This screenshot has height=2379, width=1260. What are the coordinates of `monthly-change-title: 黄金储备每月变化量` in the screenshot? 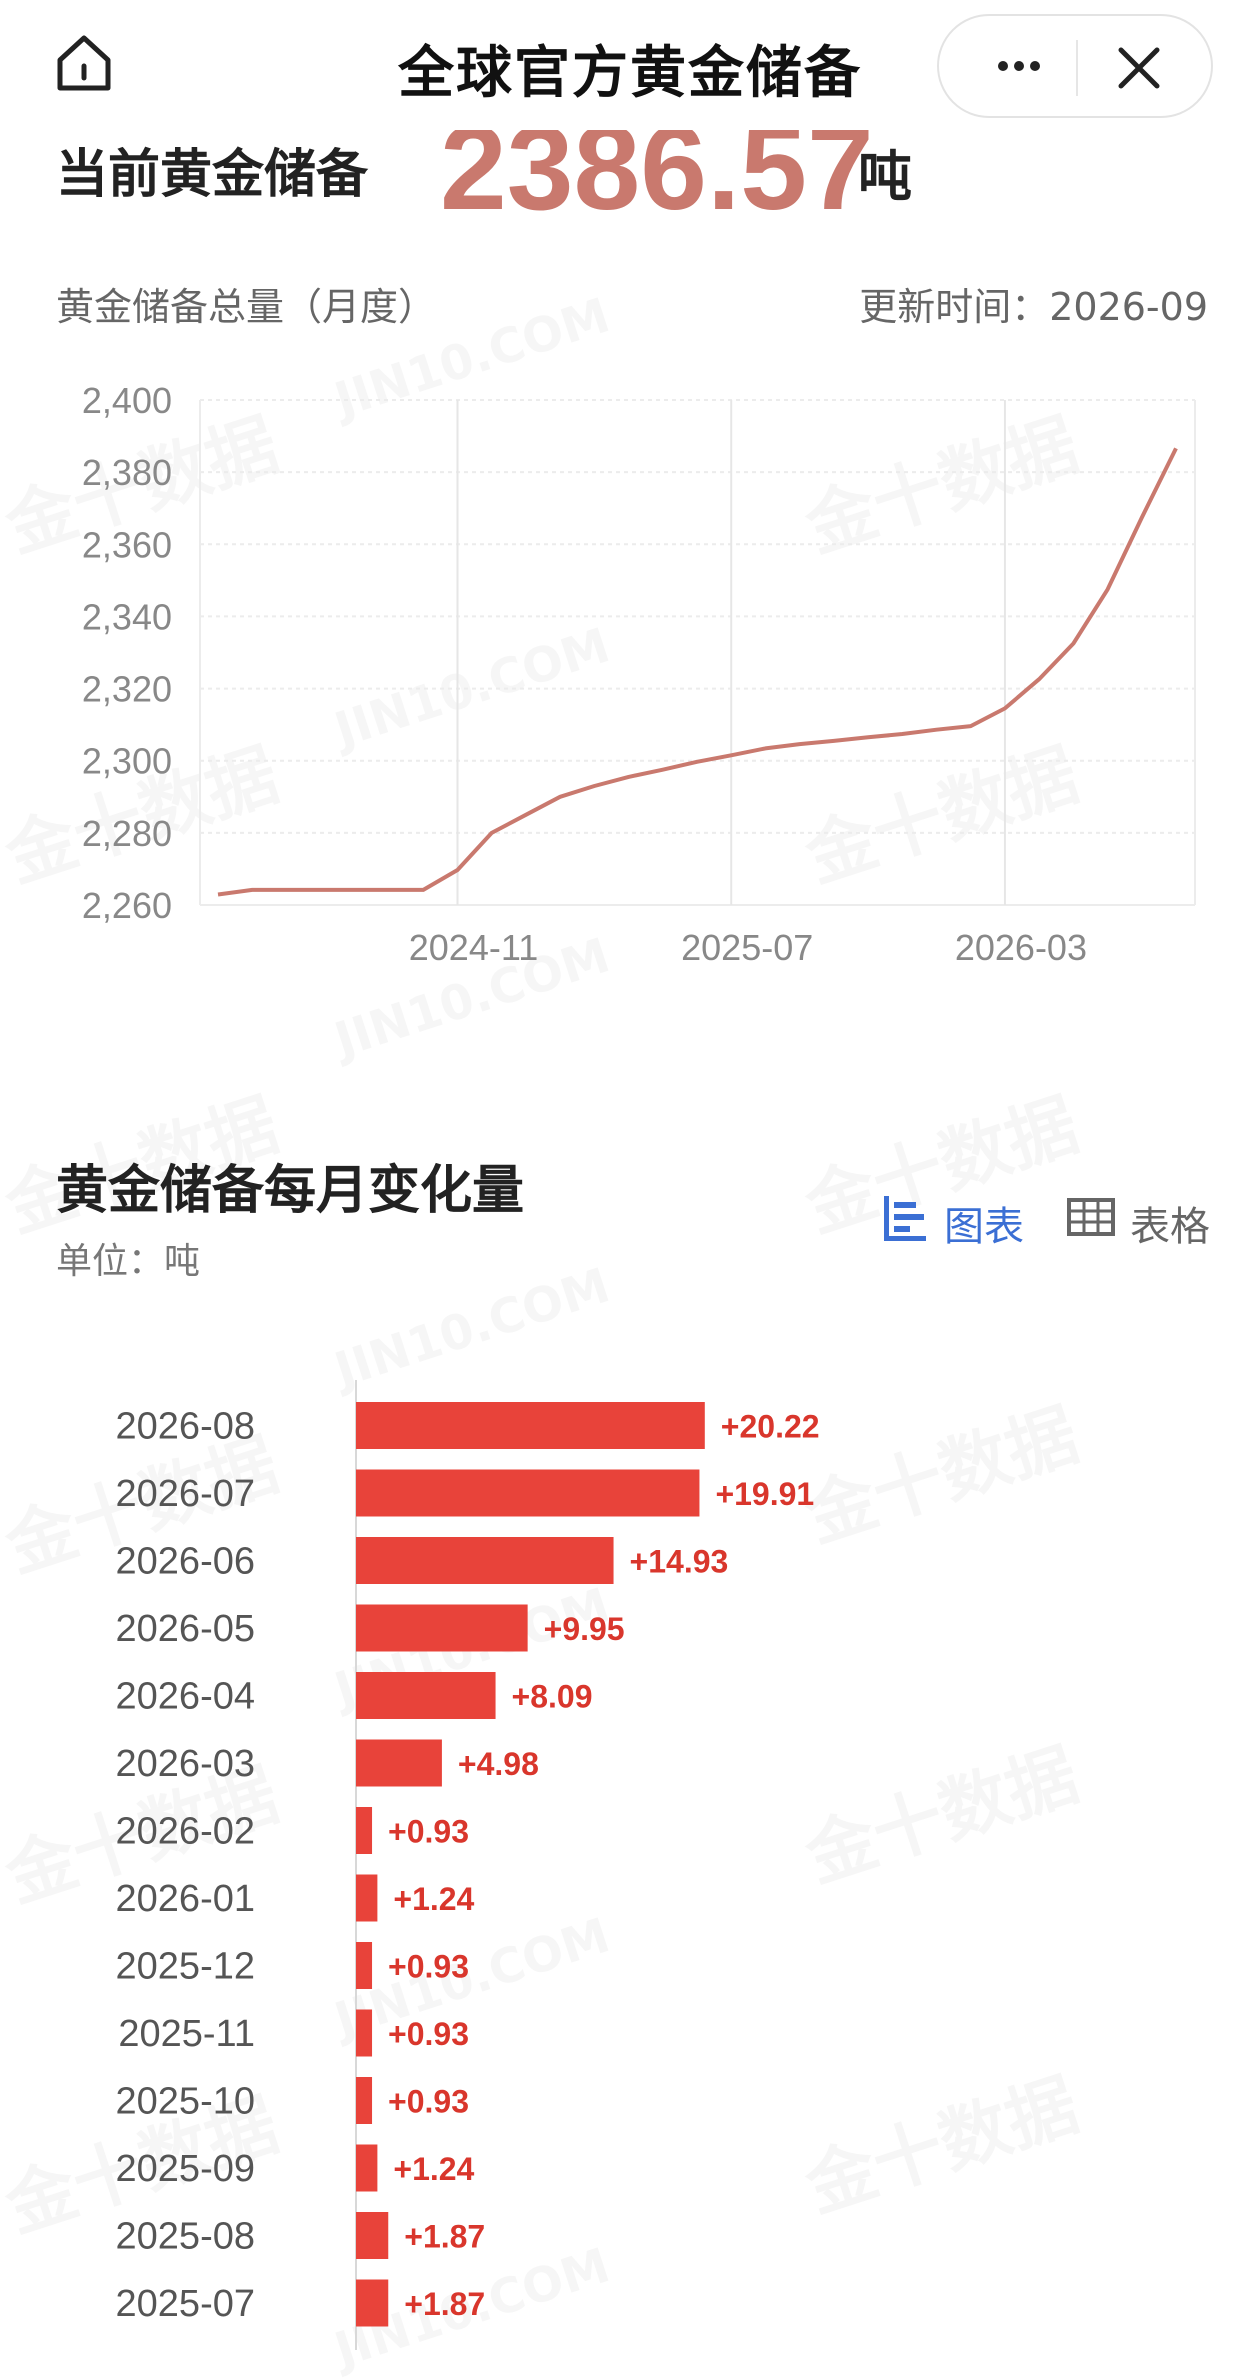 It's located at (290, 1191).